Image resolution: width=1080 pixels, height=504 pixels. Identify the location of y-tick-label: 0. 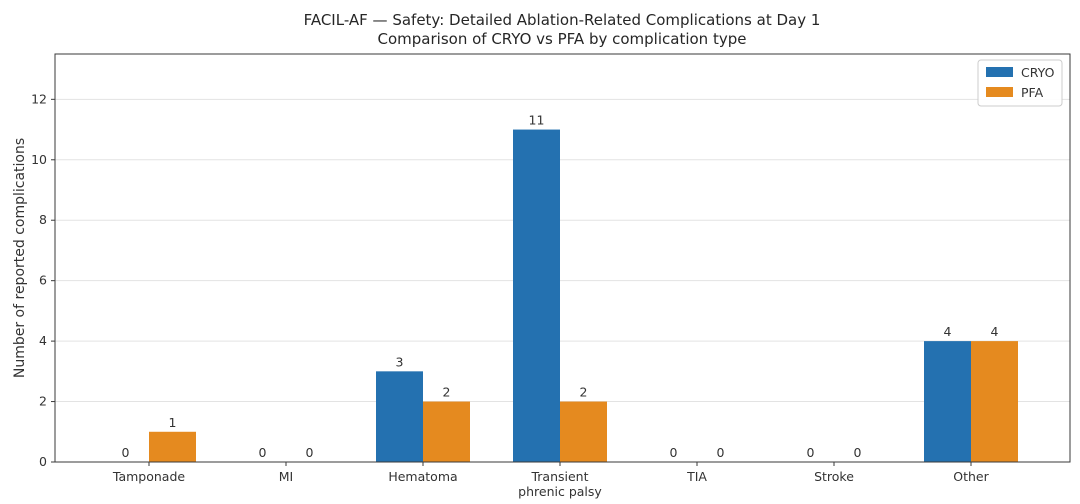
(43, 461).